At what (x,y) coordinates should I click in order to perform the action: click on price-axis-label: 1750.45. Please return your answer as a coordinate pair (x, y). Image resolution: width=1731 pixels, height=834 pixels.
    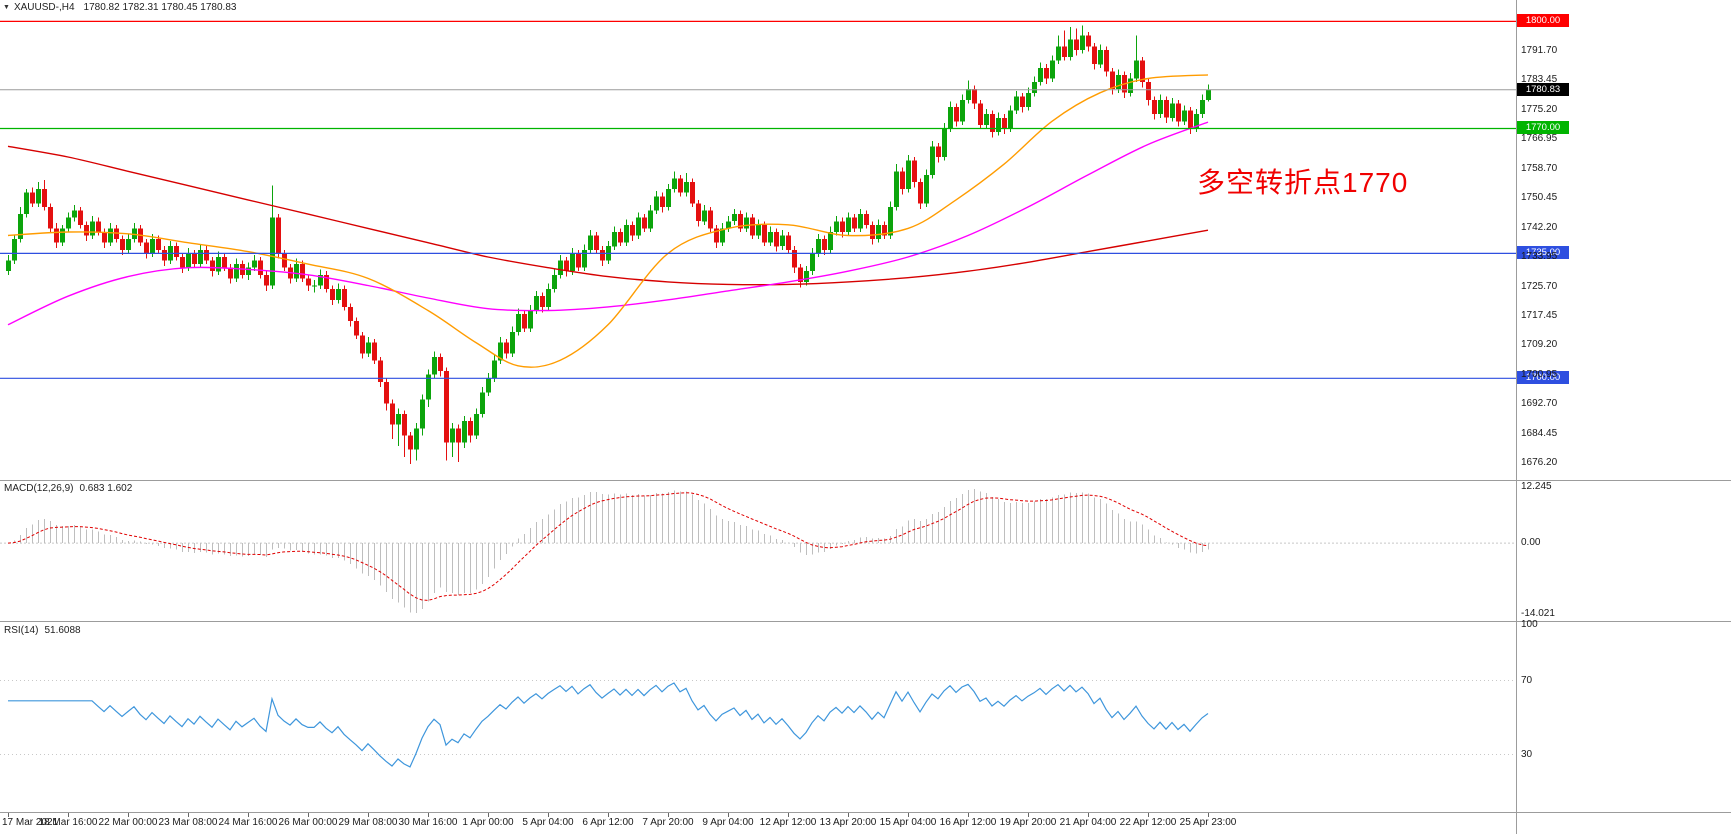
    Looking at the image, I should click on (1539, 197).